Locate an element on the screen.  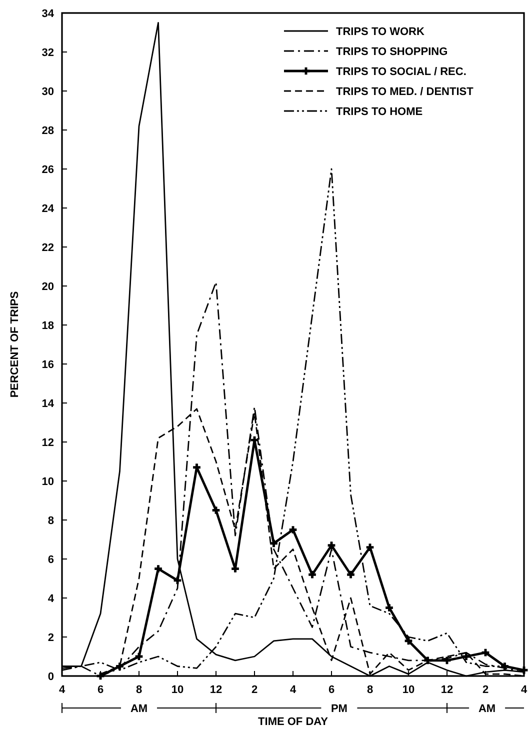
y-tick-label: 18 is located at coordinates (48, 326).